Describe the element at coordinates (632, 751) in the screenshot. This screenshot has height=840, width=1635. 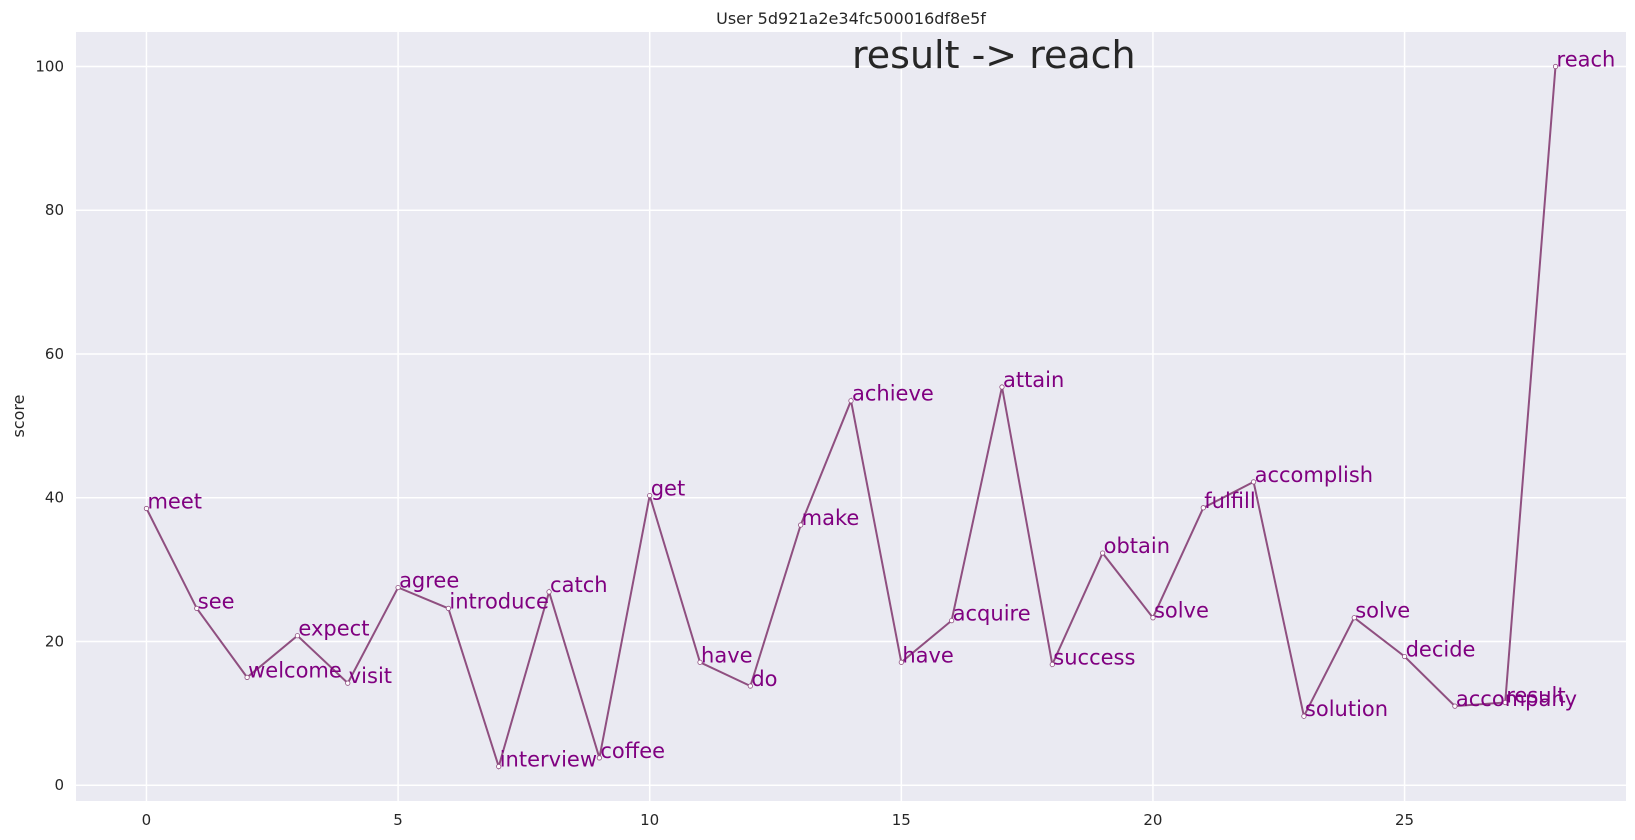
I see `point-label: coffee` at that location.